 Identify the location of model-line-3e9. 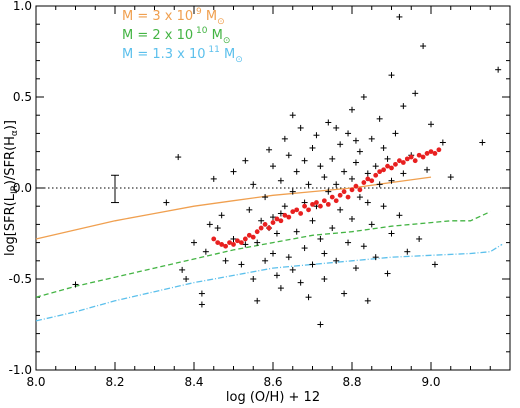
(233, 208).